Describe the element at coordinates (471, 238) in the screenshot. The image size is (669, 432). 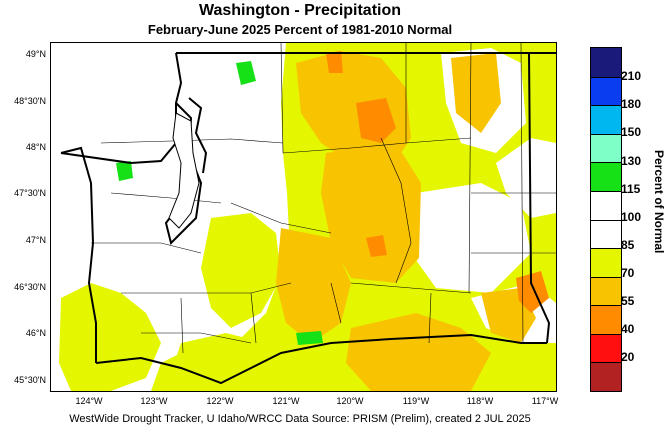
I see `region-normal-columbia-basin` at that location.